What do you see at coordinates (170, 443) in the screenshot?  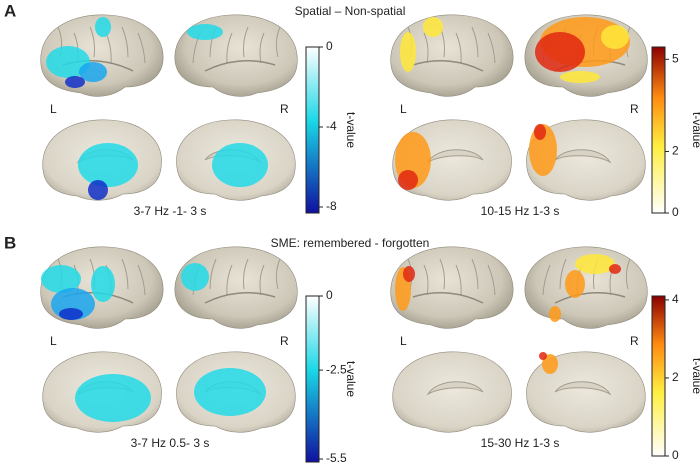 I see `caption: 3-7 Hz 0.5- 3 s` at bounding box center [170, 443].